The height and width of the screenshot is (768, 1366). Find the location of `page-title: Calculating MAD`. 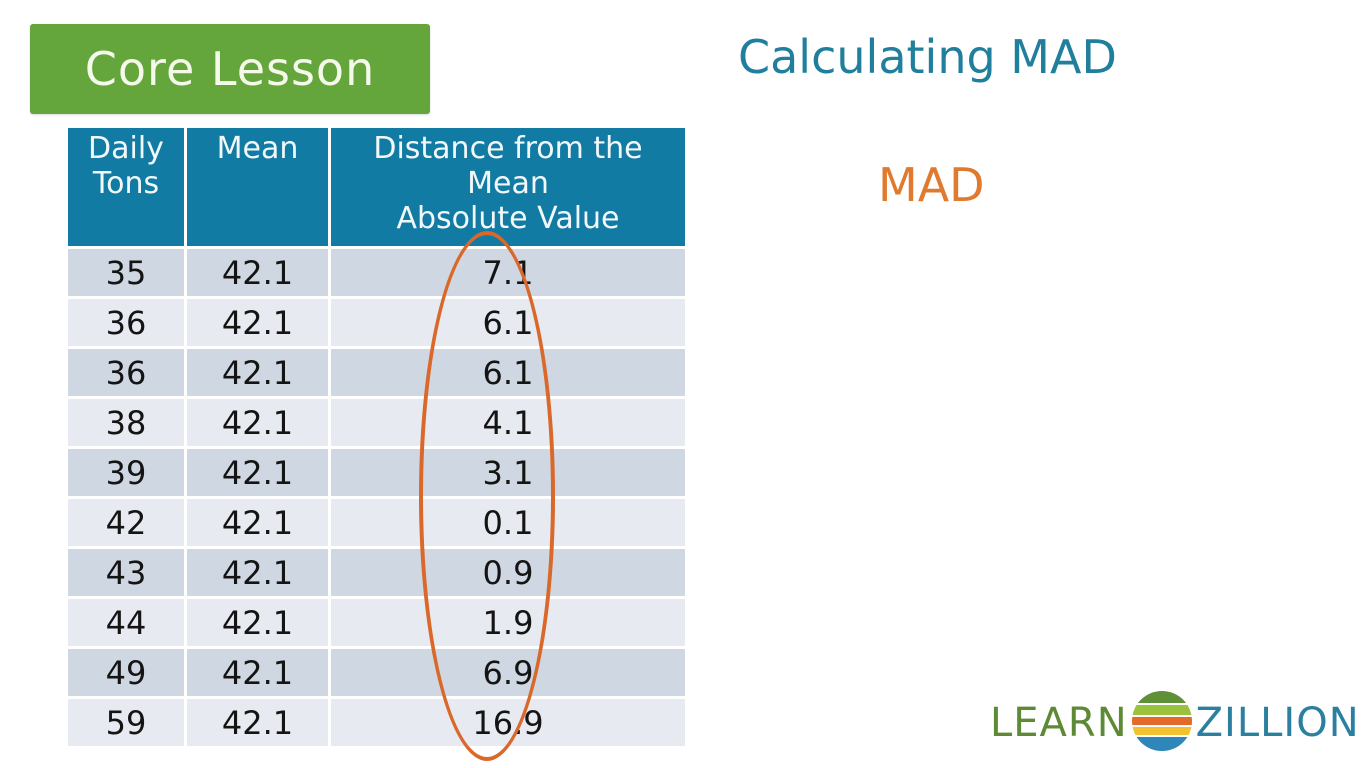

page-title: Calculating MAD is located at coordinates (927, 57).